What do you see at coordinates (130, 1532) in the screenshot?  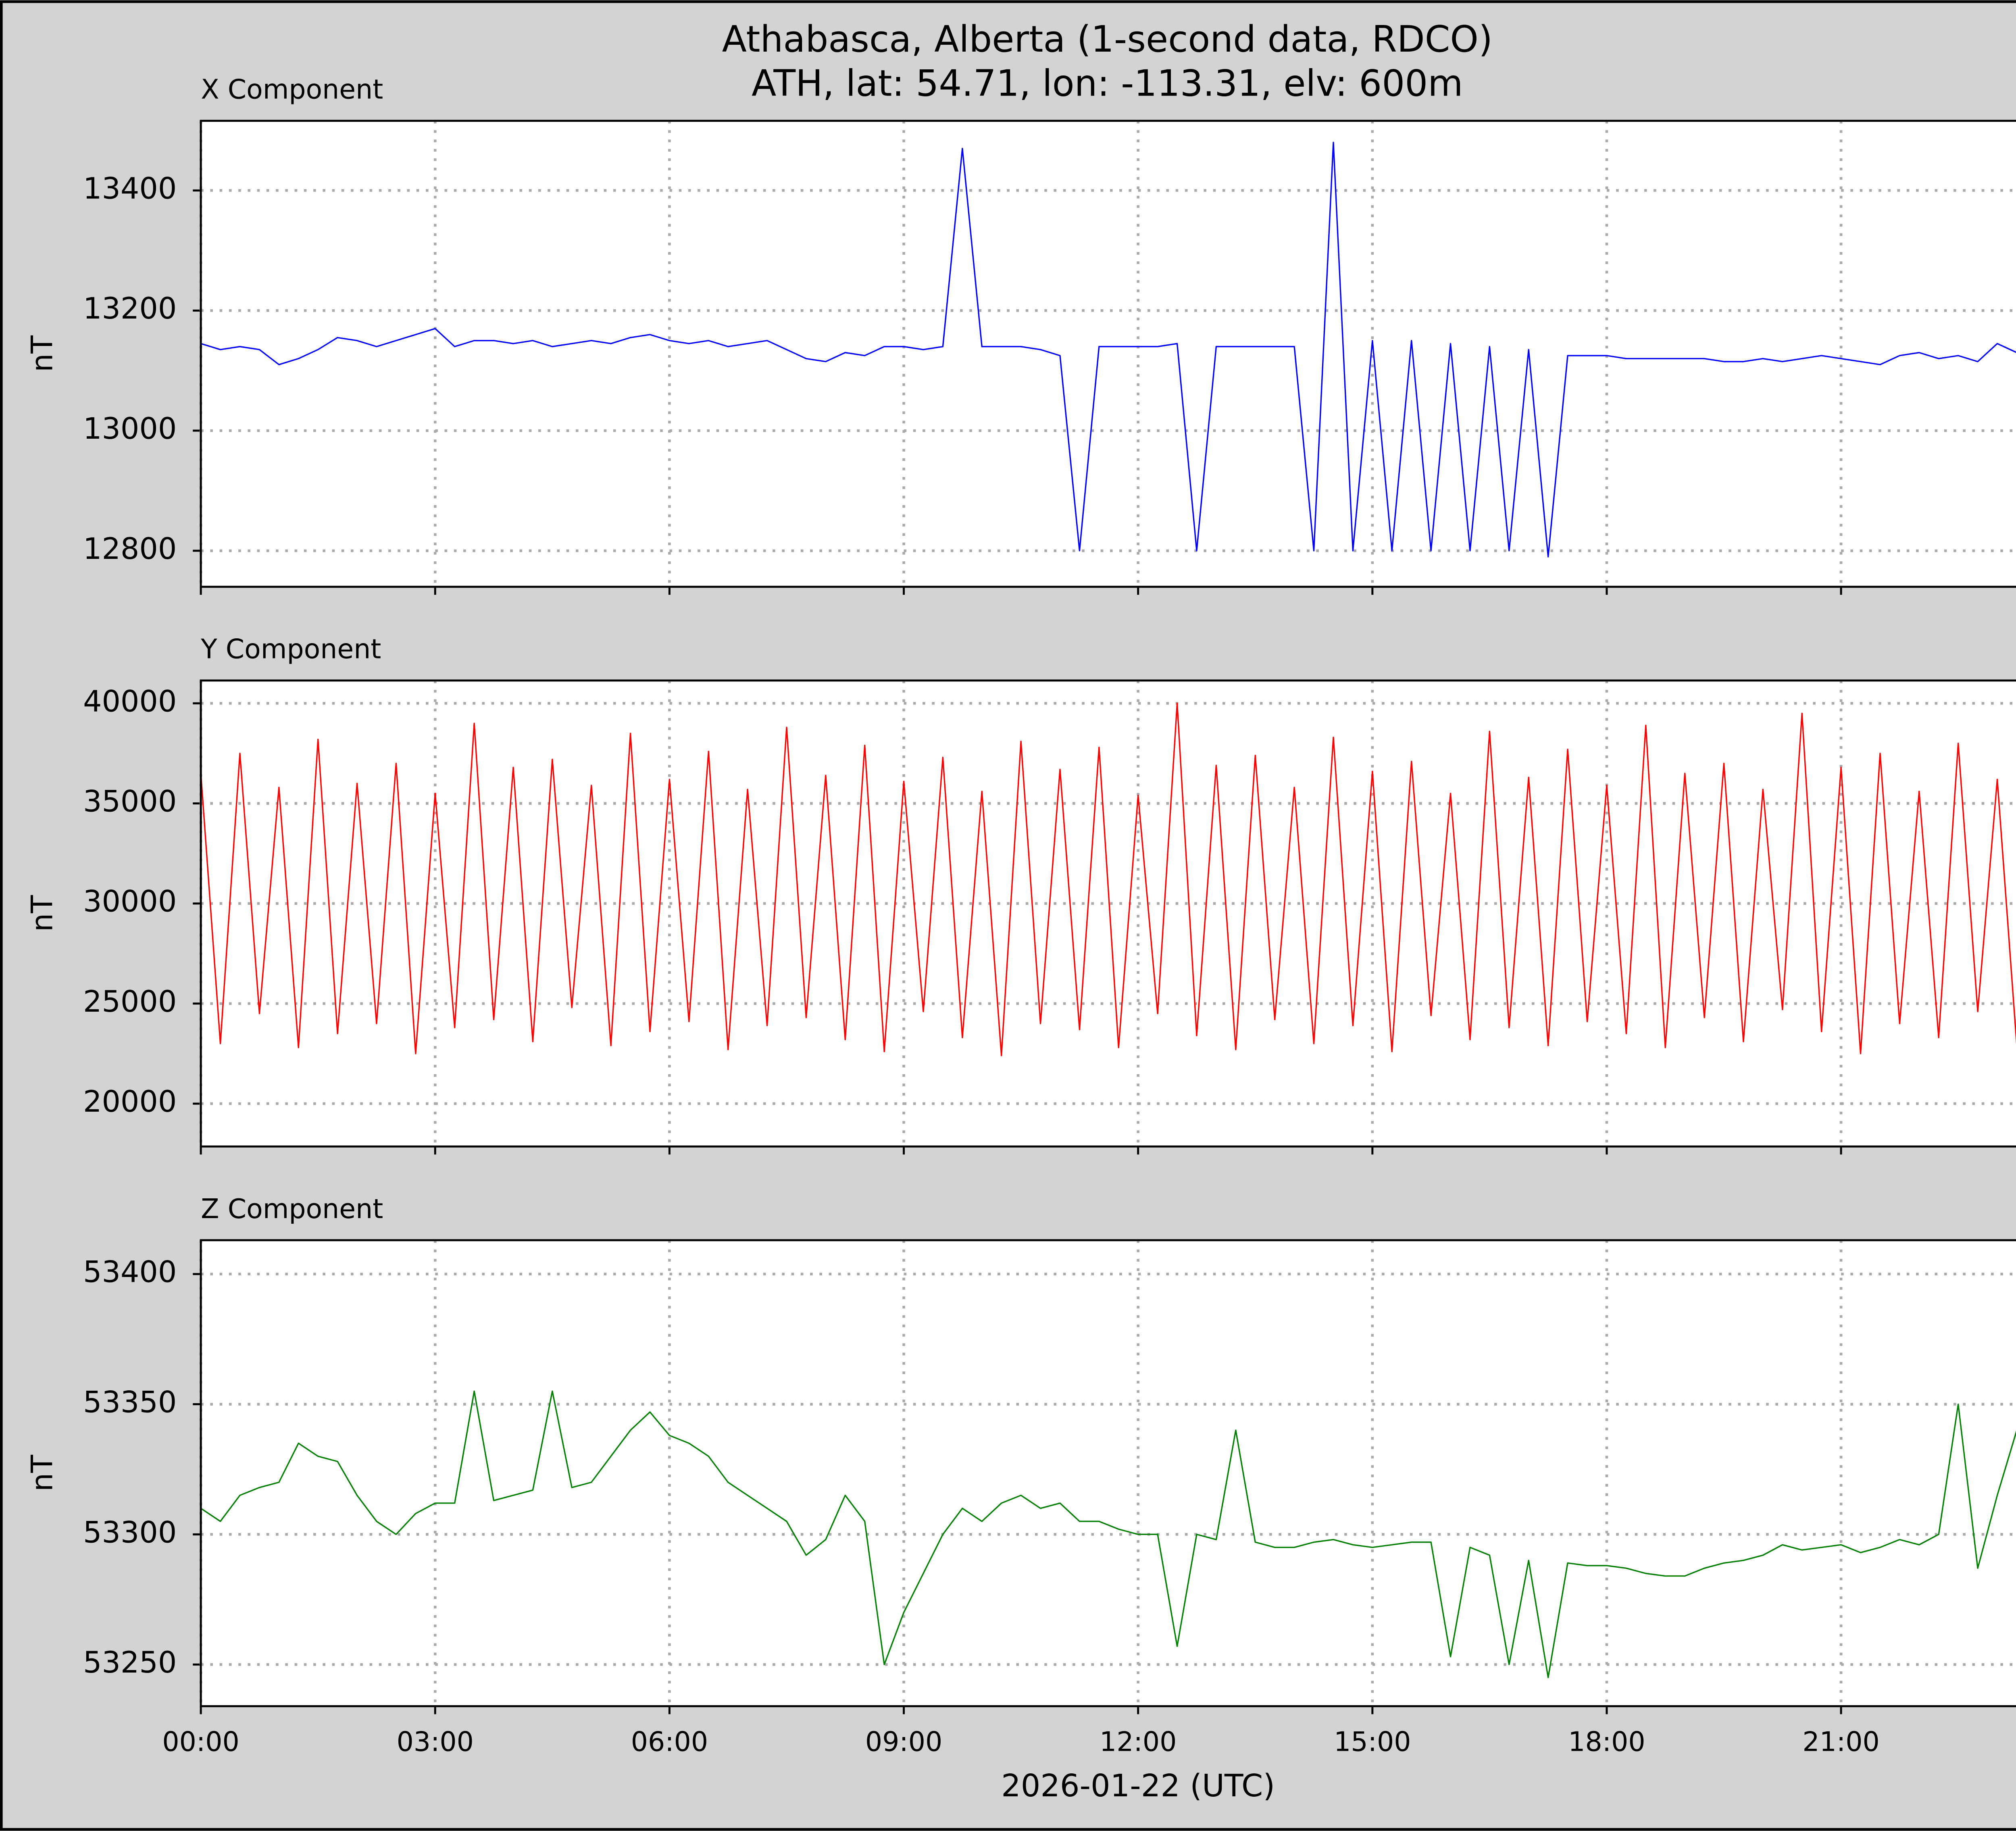 I see `y-tick-label: 53300` at bounding box center [130, 1532].